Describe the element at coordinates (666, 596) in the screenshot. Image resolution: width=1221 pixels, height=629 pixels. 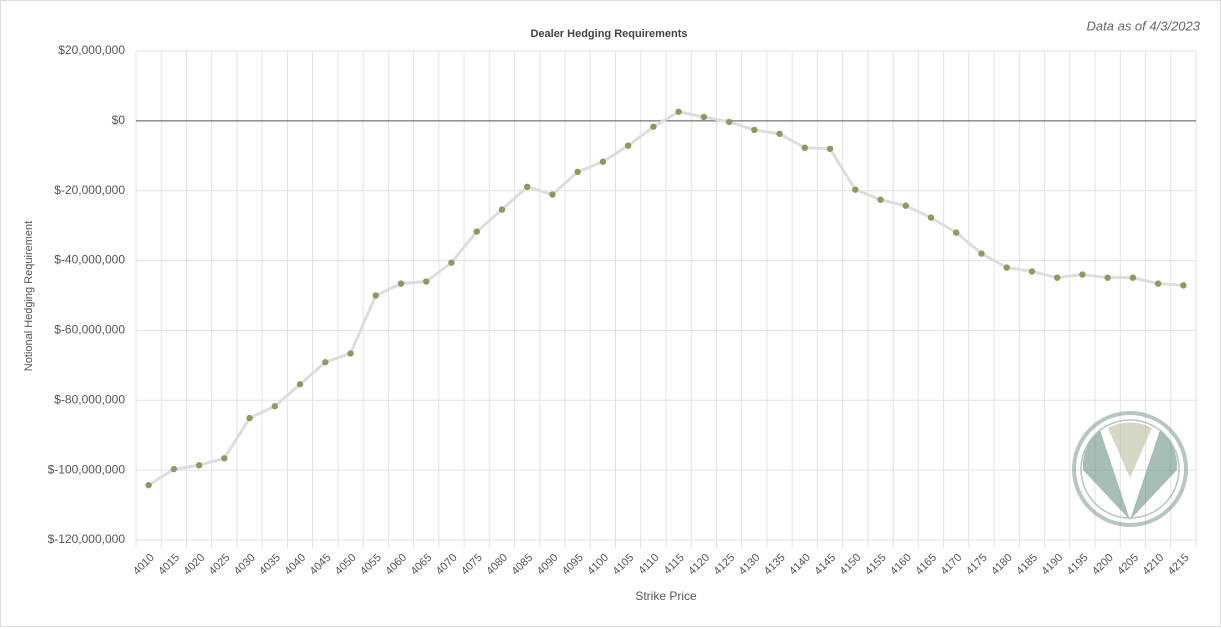
I see `x-axis-label: Strike Price` at that location.